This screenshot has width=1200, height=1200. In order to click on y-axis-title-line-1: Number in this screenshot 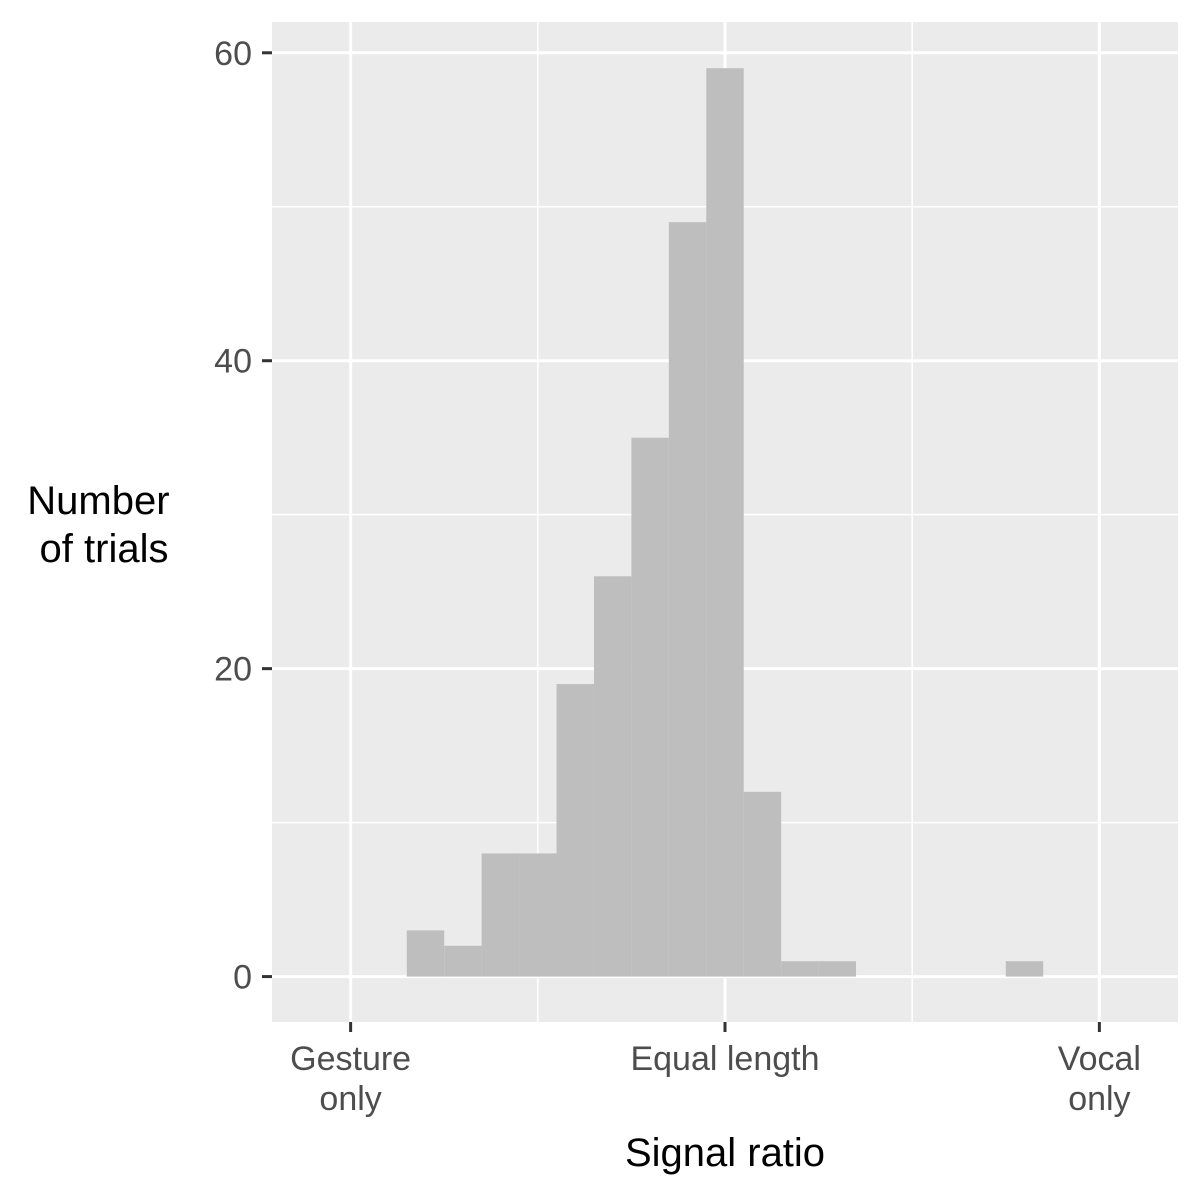, I will do `click(98, 501)`.